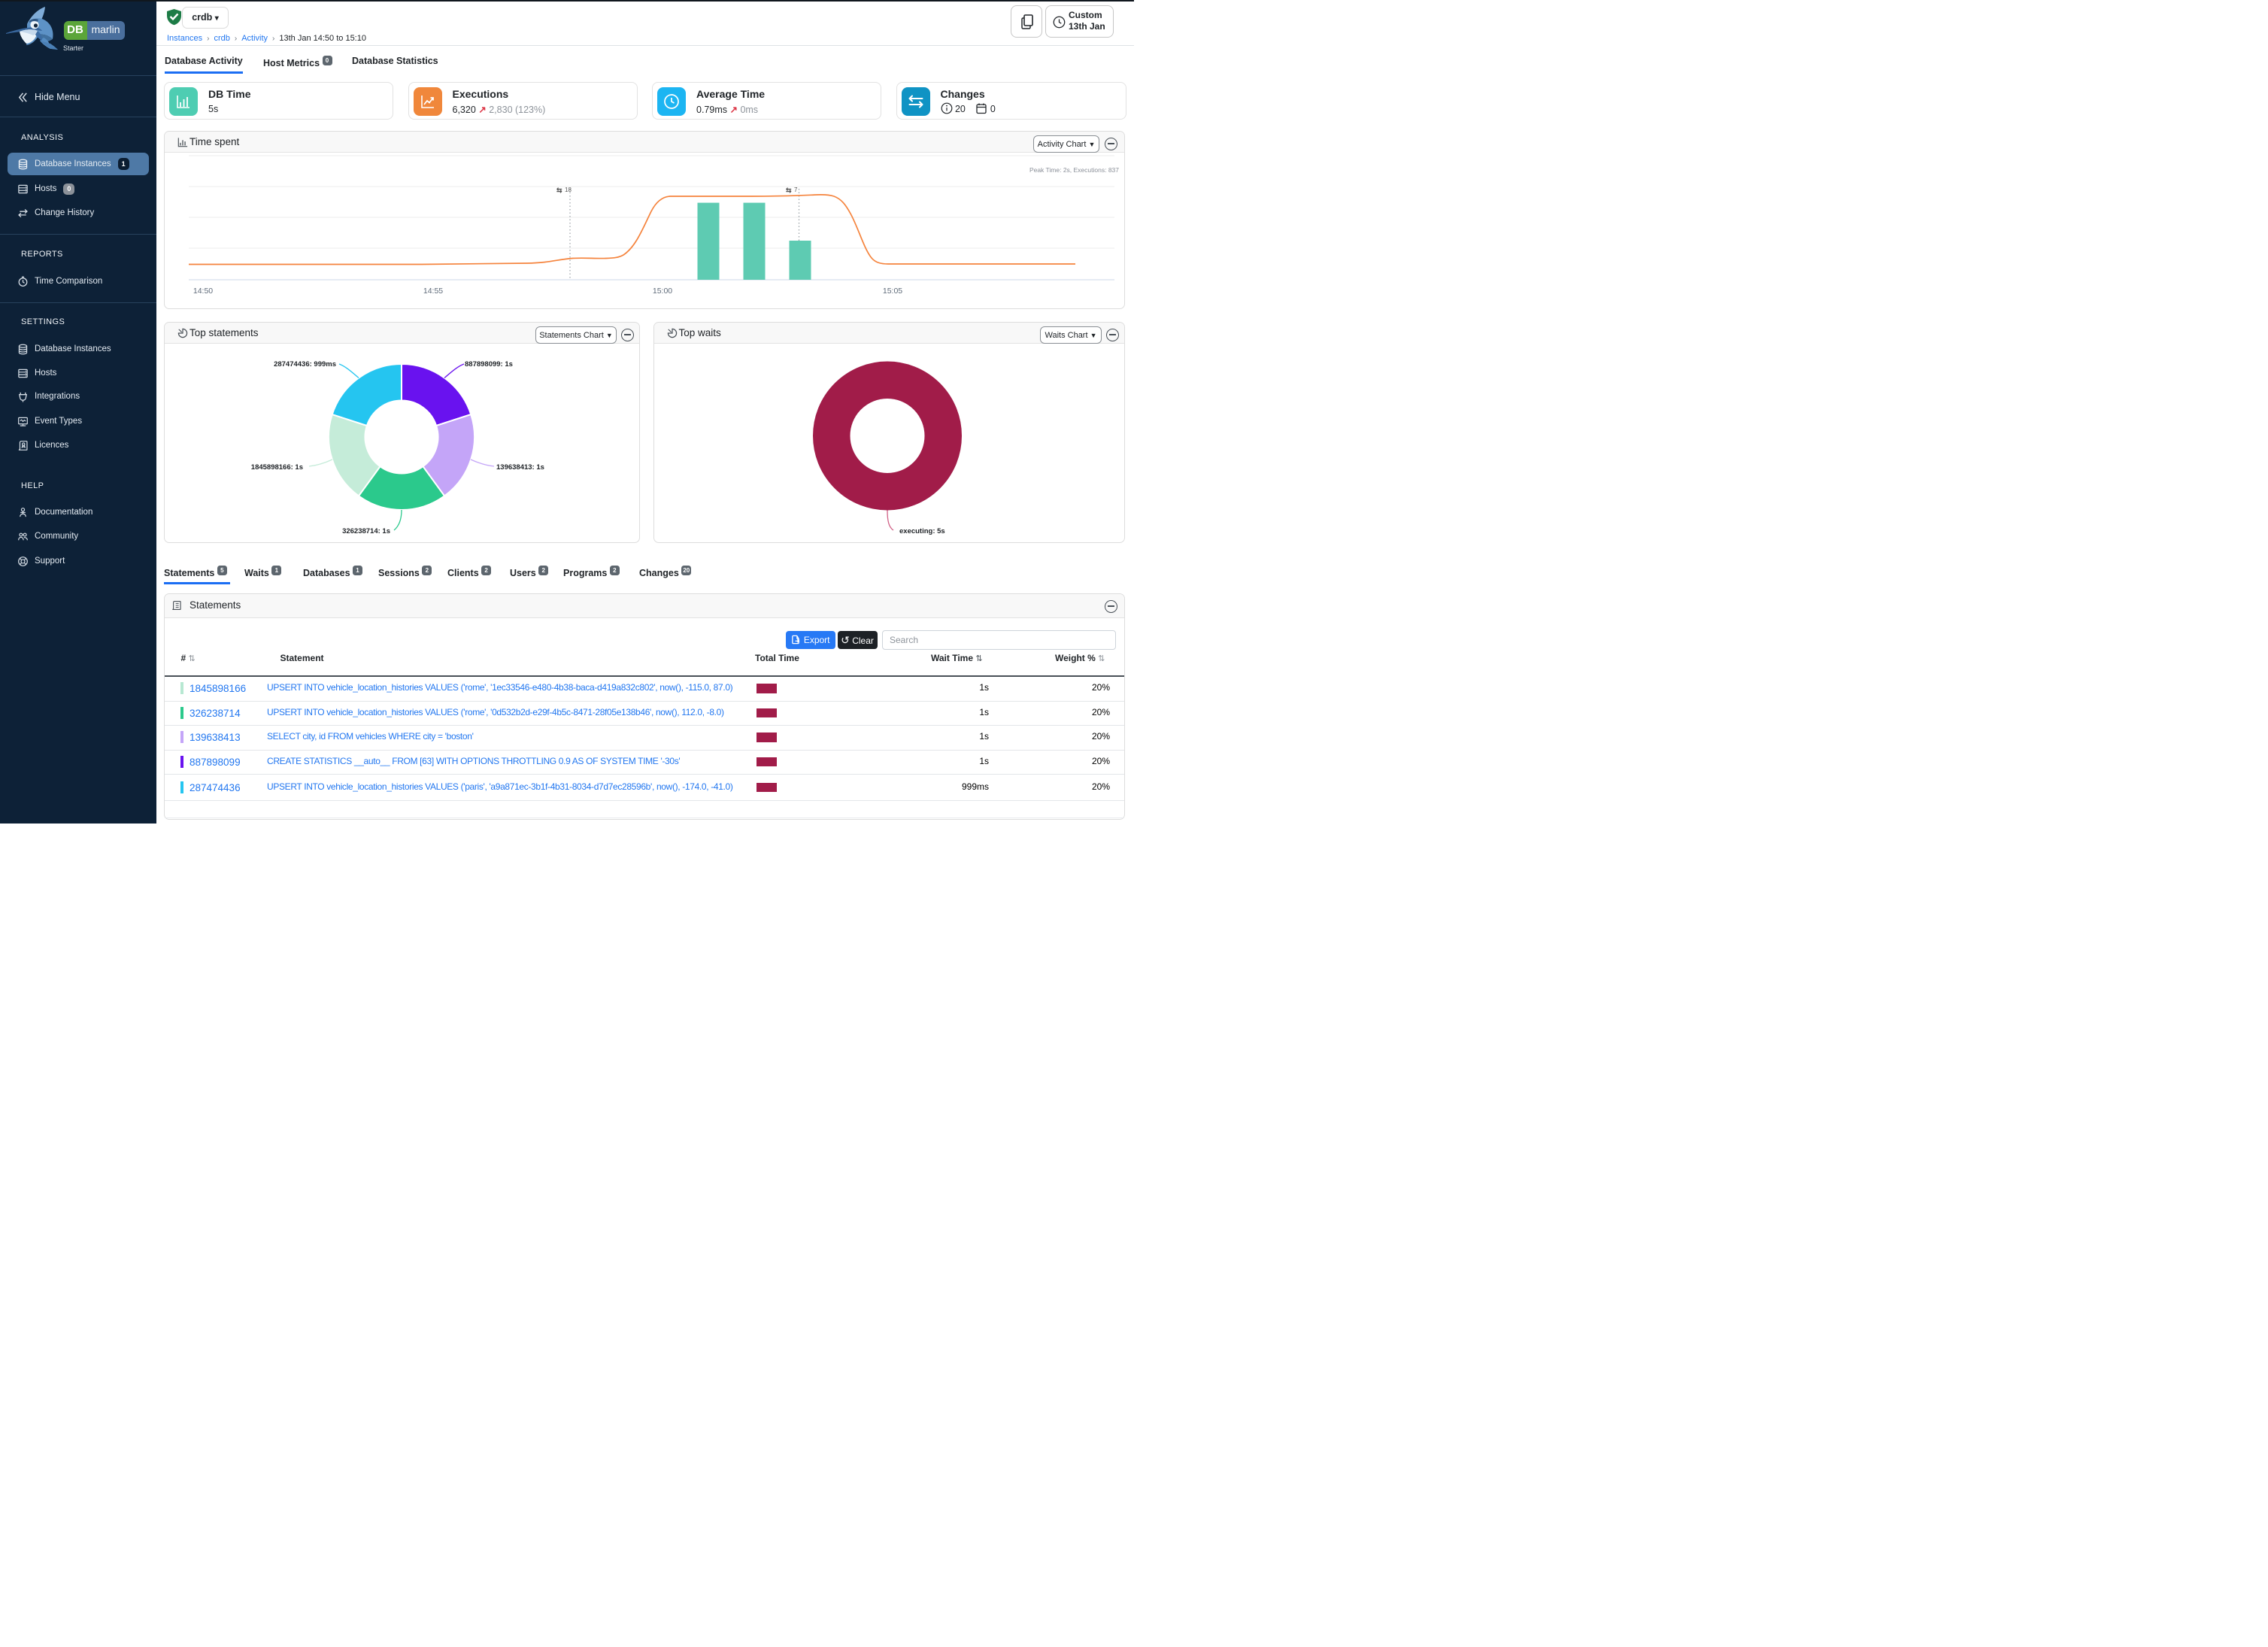 The width and height of the screenshot is (2268, 1647). I want to click on svg-text: 7, so click(796, 190).